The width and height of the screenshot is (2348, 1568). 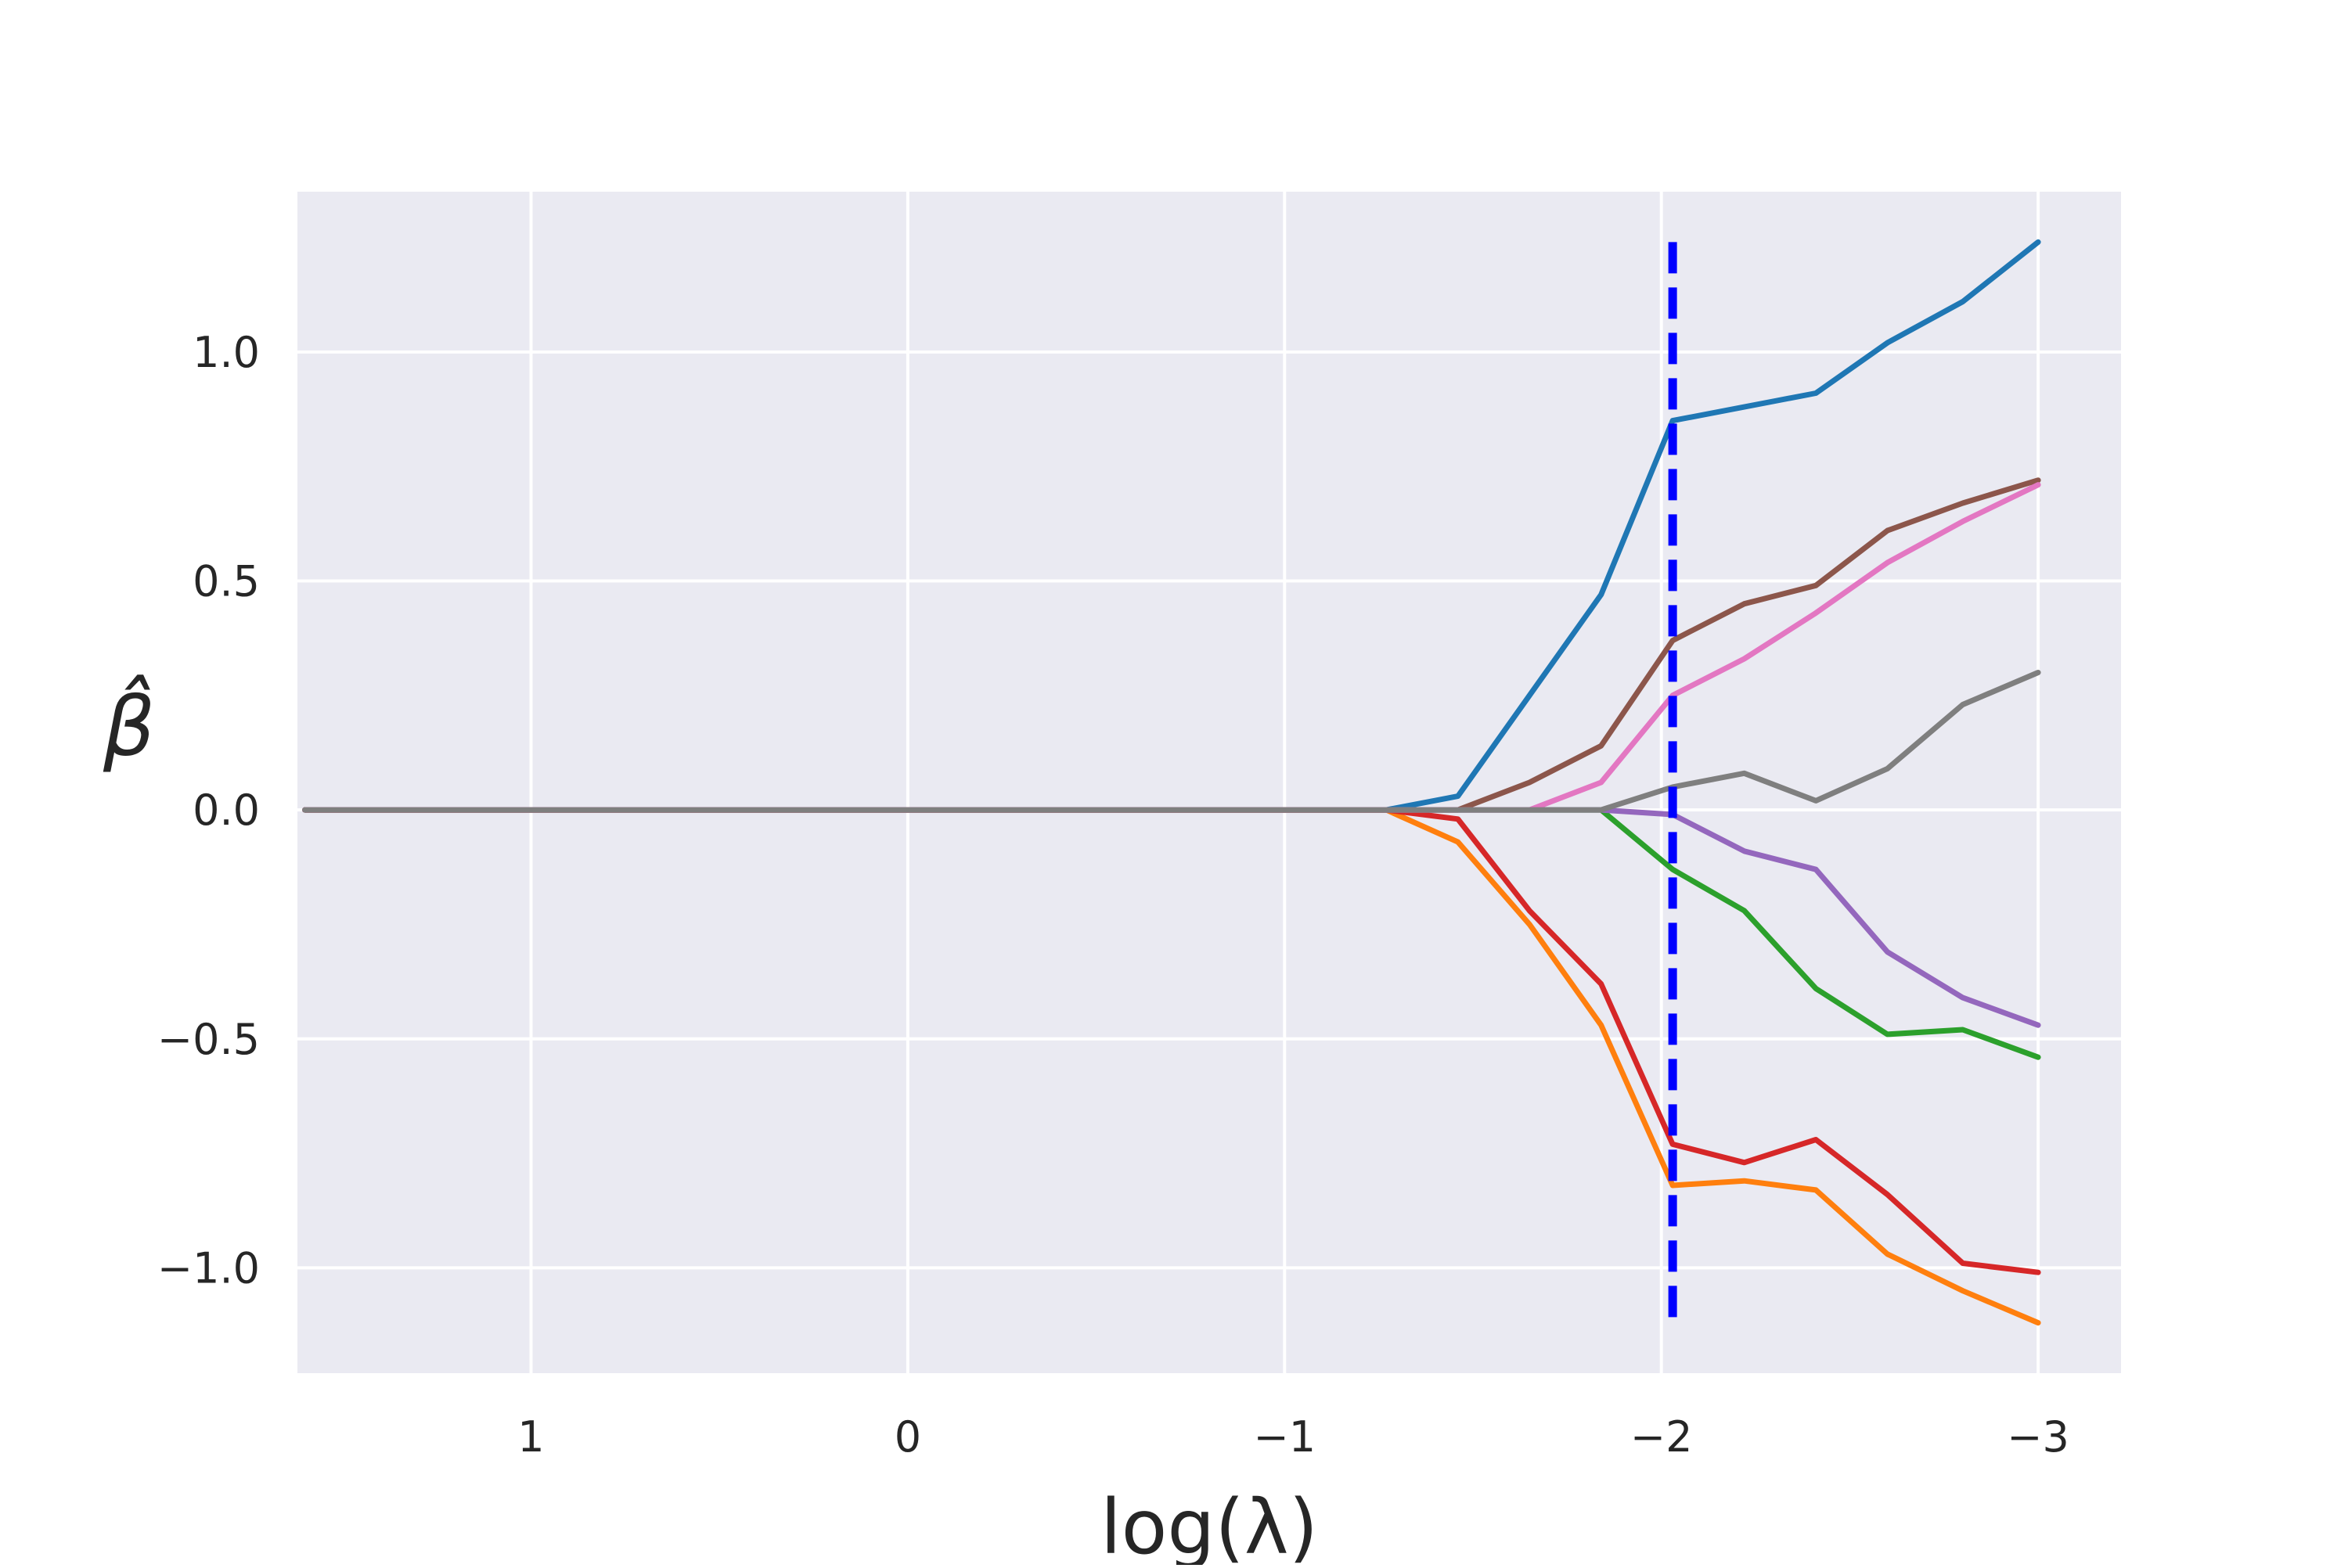 I want to click on x-tick-label: 0, so click(x=908, y=1437).